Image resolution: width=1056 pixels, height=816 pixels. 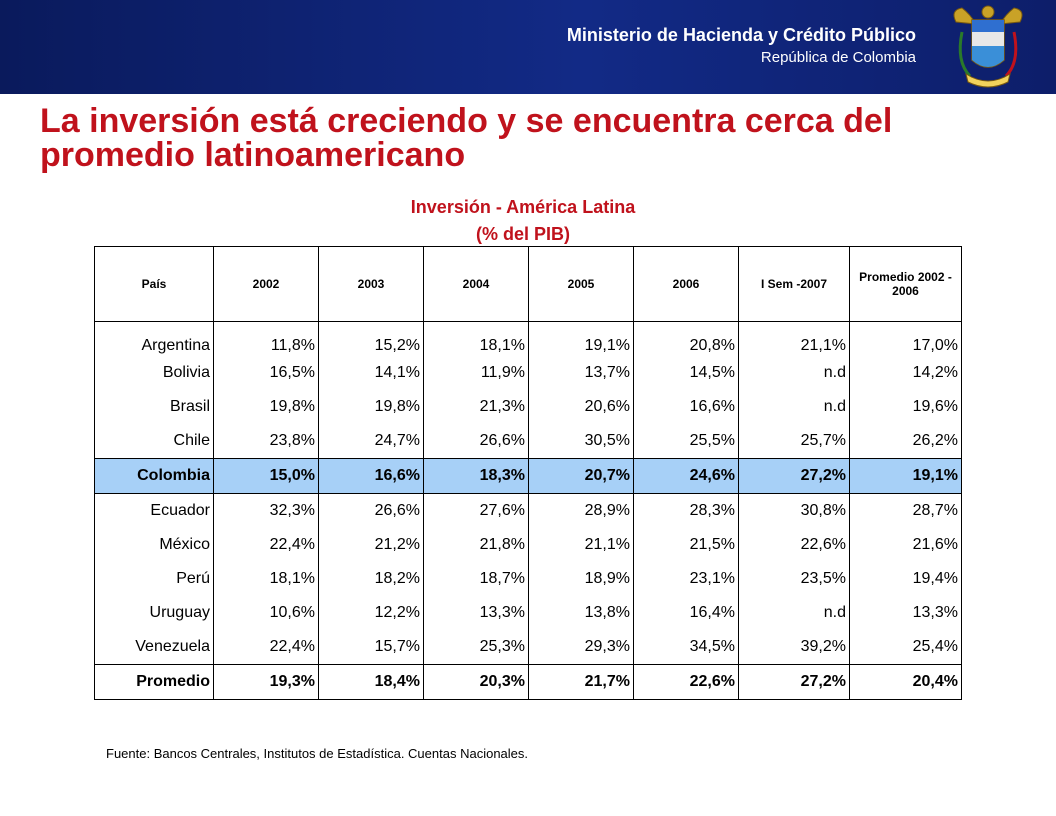 What do you see at coordinates (741, 35) in the screenshot?
I see `ministry-name: Ministerio de Hacienda y Crédito Público` at bounding box center [741, 35].